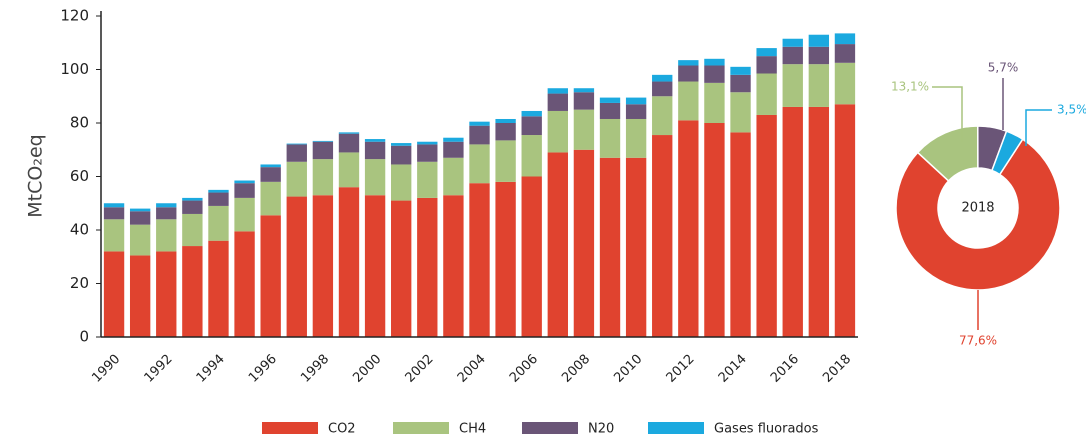 The width and height of the screenshot is (1086, 438). I want to click on x-tick-label: 2012, so click(681, 369).